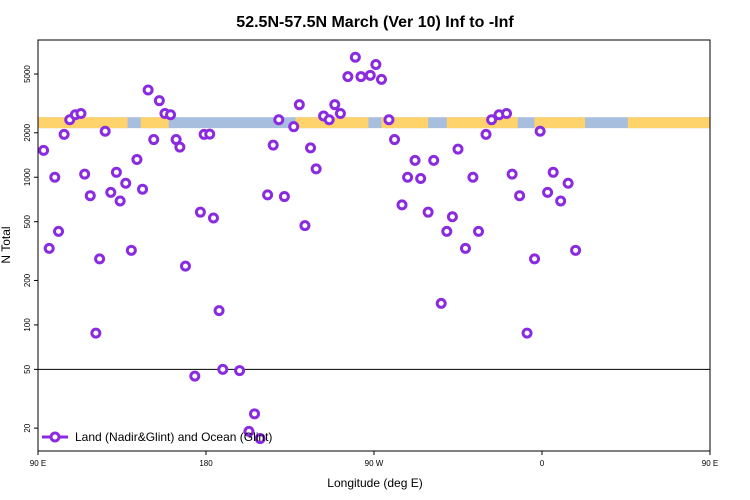  I want to click on chart-title: 52.5N-57.5N March (Ver 10) Inf to -Inf, so click(375, 22).